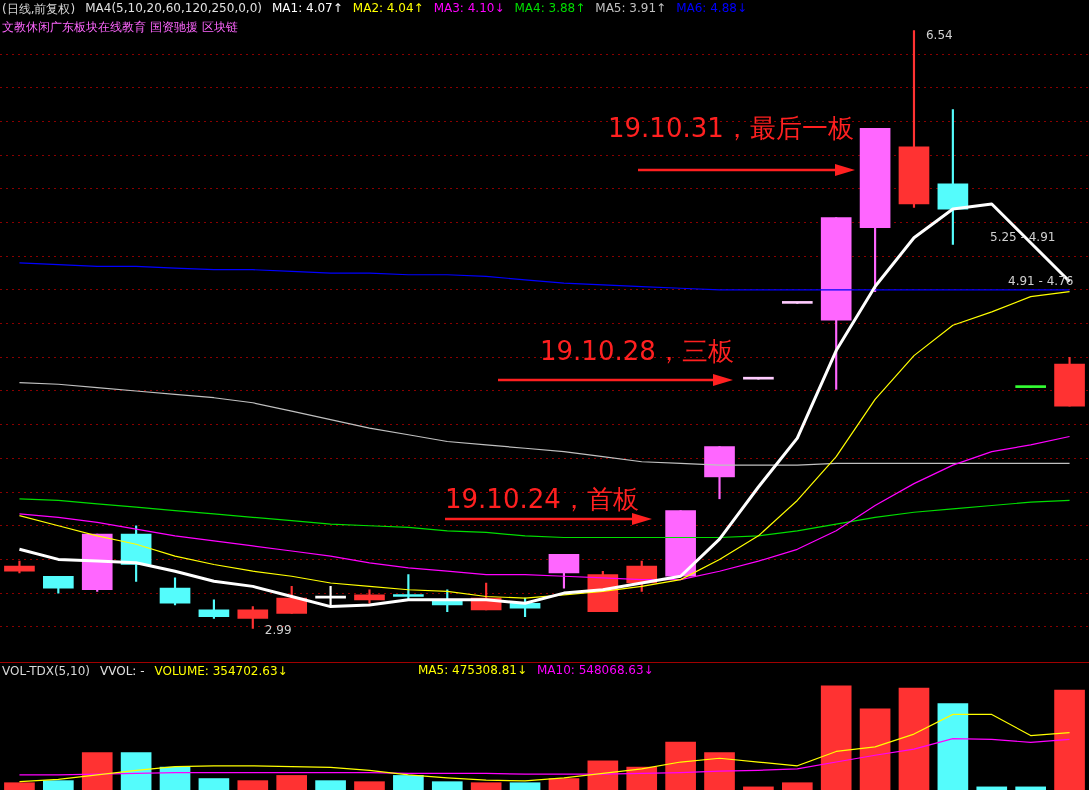  Describe the element at coordinates (1041, 281) in the screenshot. I see `annotation: 4.91 - 4.76` at that location.